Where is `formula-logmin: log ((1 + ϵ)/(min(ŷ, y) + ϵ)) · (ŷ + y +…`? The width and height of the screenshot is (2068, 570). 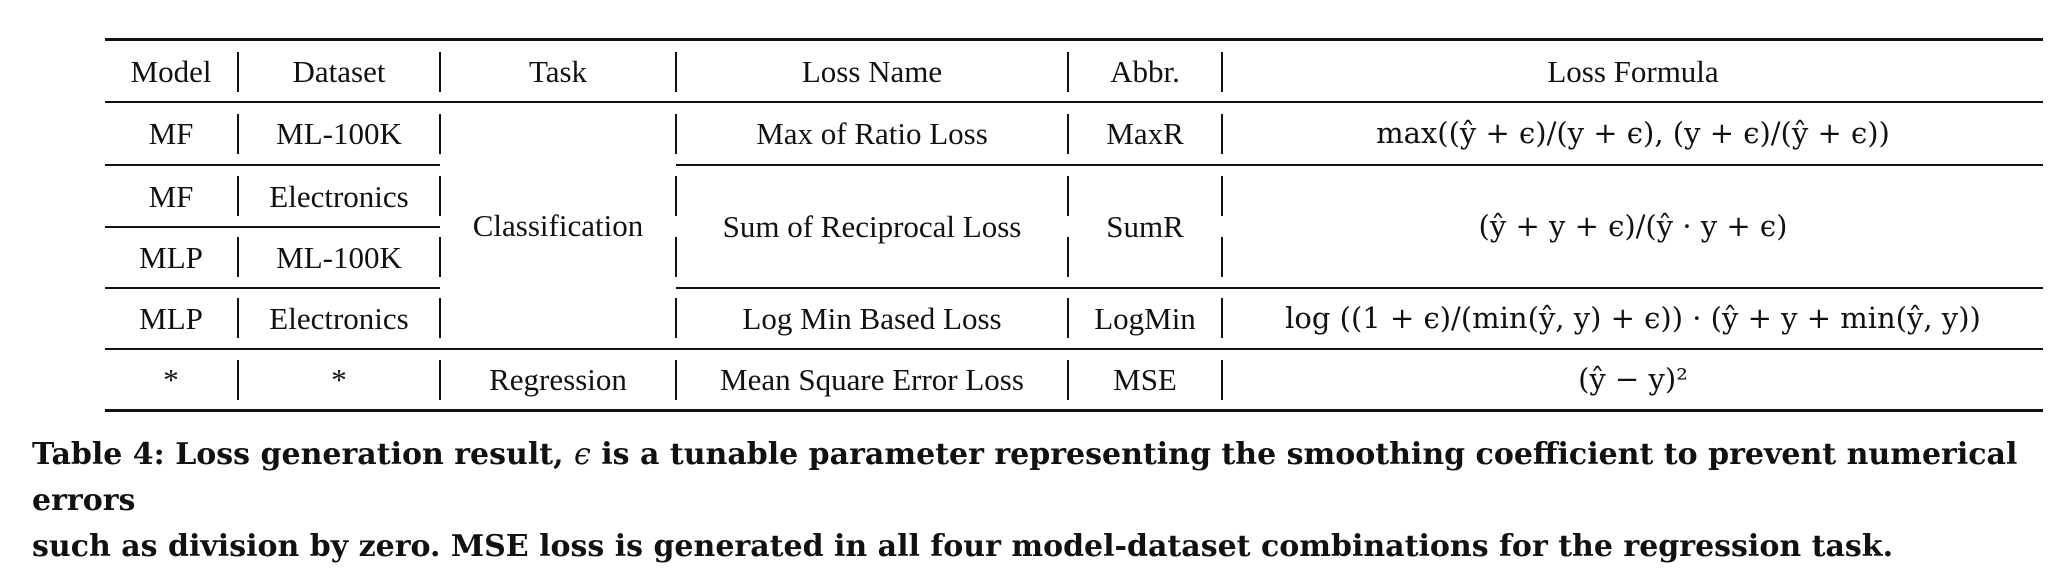
formula-logmin: log ((1 + ϵ)/(min(ŷ, y) + ϵ)) · (ŷ + y +… is located at coordinates (1633, 318).